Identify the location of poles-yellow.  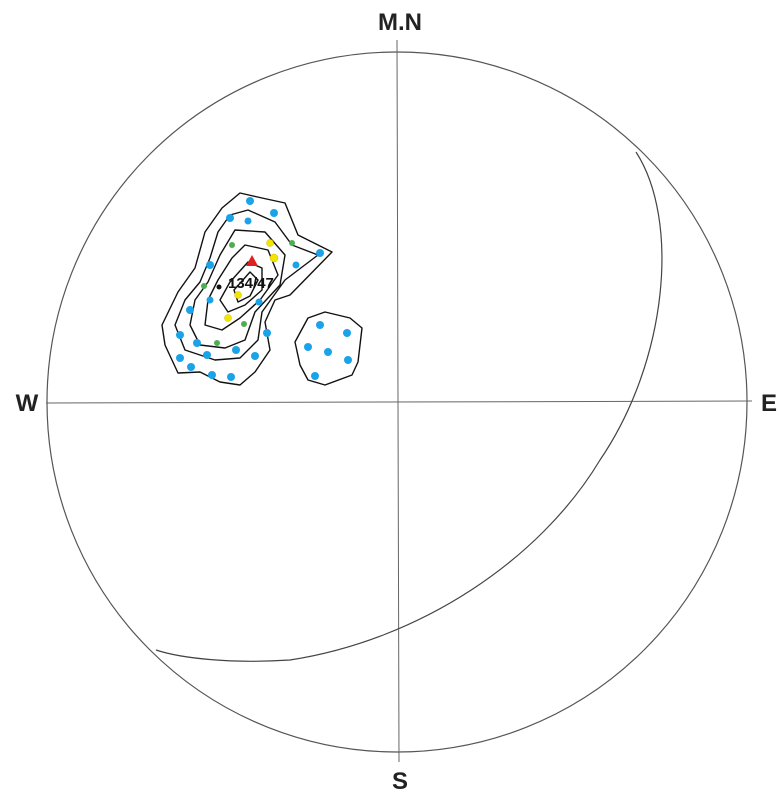
(251, 280).